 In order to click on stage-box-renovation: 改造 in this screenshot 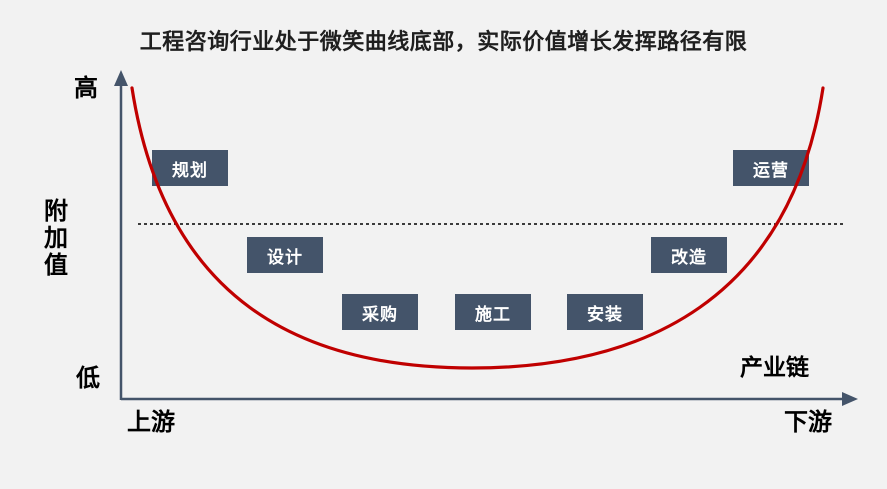, I will do `click(689, 255)`.